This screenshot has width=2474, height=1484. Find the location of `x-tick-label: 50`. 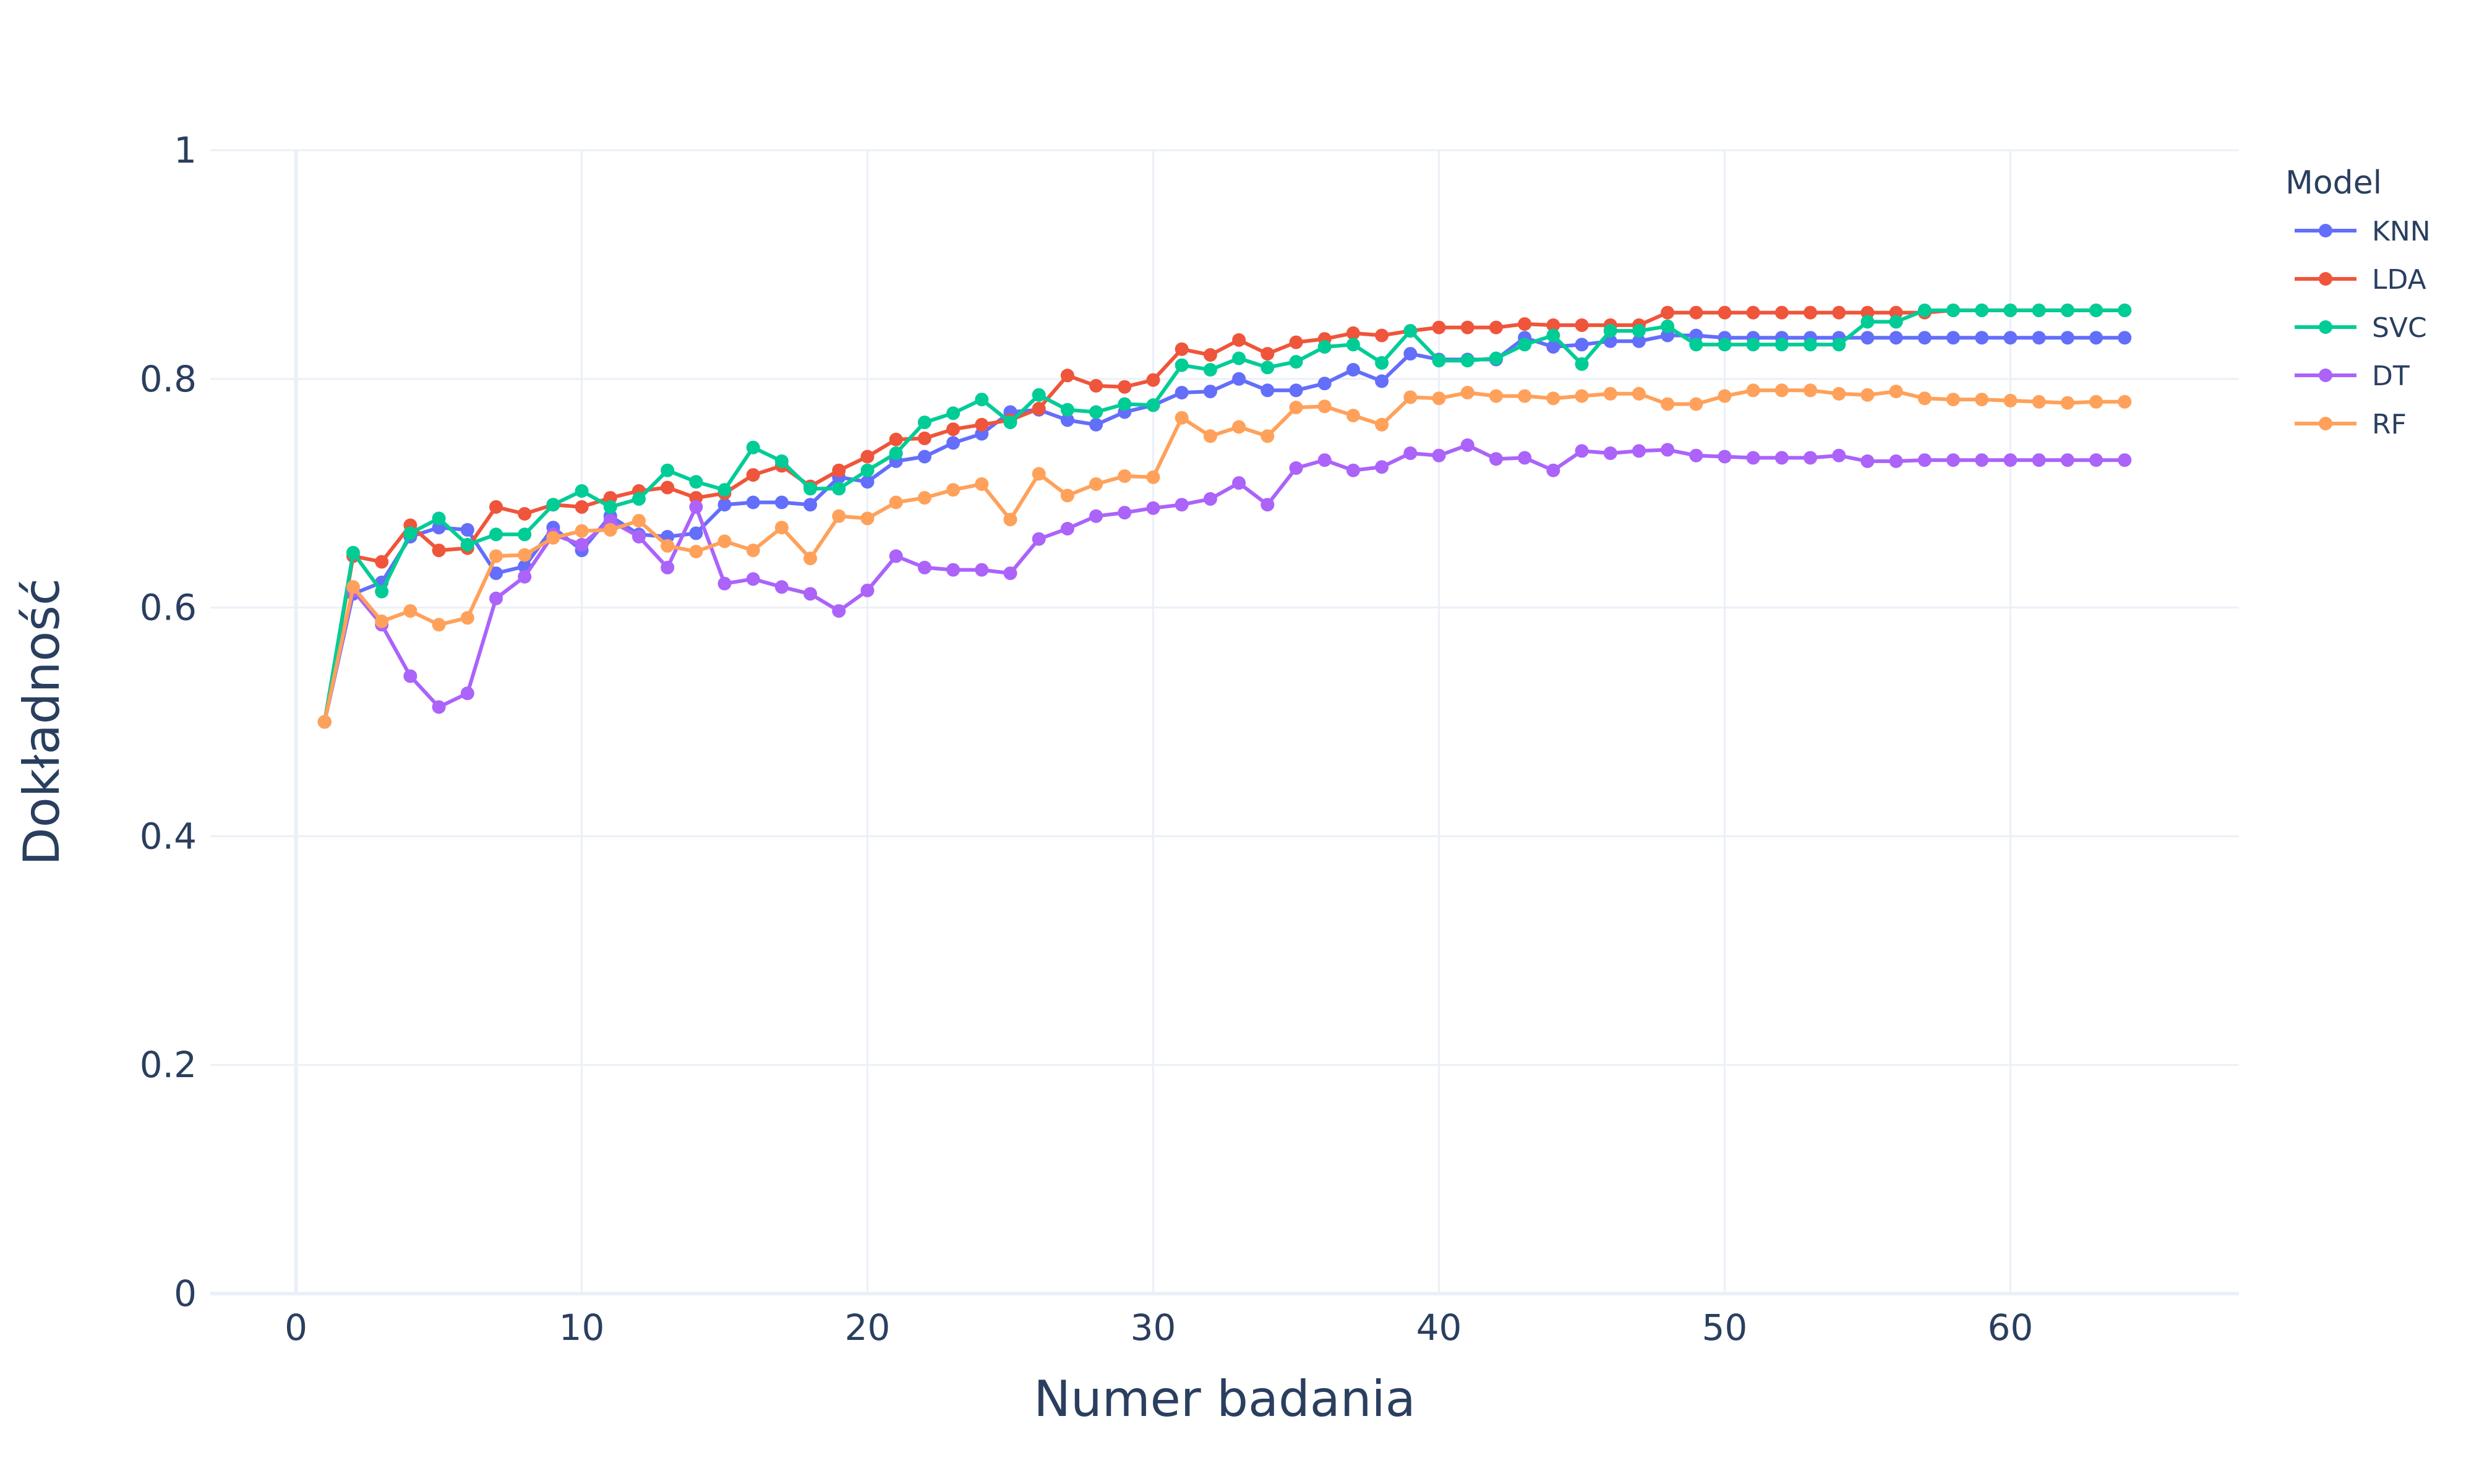

x-tick-label: 50 is located at coordinates (1725, 1328).